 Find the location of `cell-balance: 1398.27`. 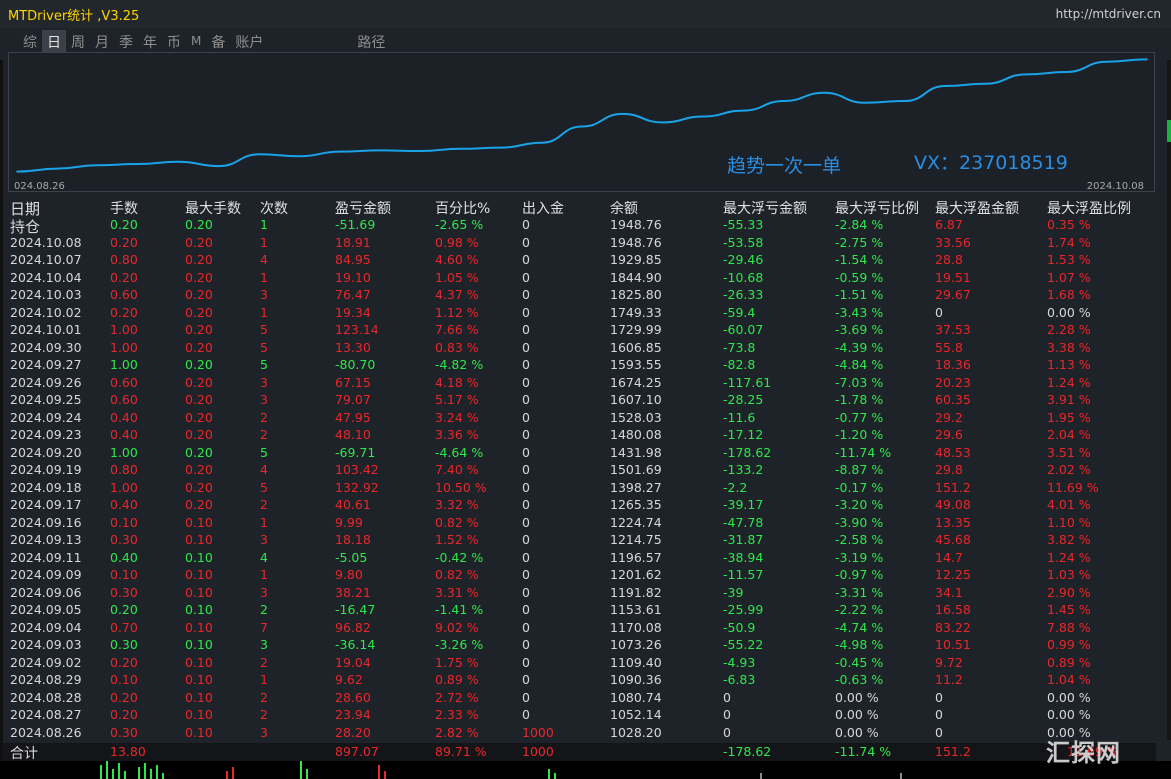

cell-balance: 1398.27 is located at coordinates (636, 487).